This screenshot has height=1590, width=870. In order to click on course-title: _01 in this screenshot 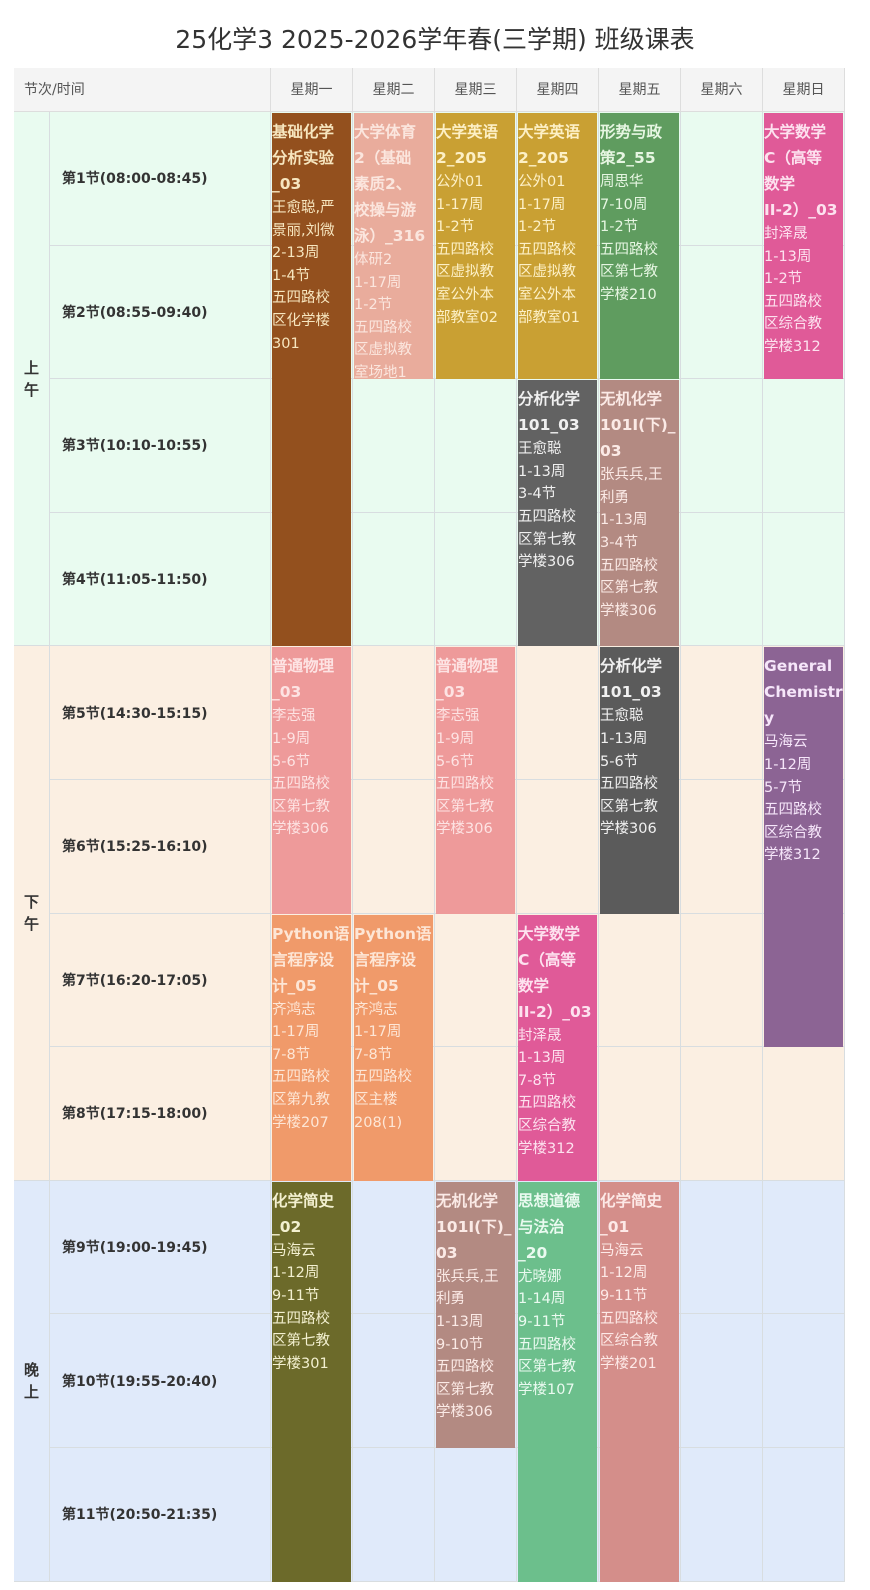, I will do `click(615, 1226)`.